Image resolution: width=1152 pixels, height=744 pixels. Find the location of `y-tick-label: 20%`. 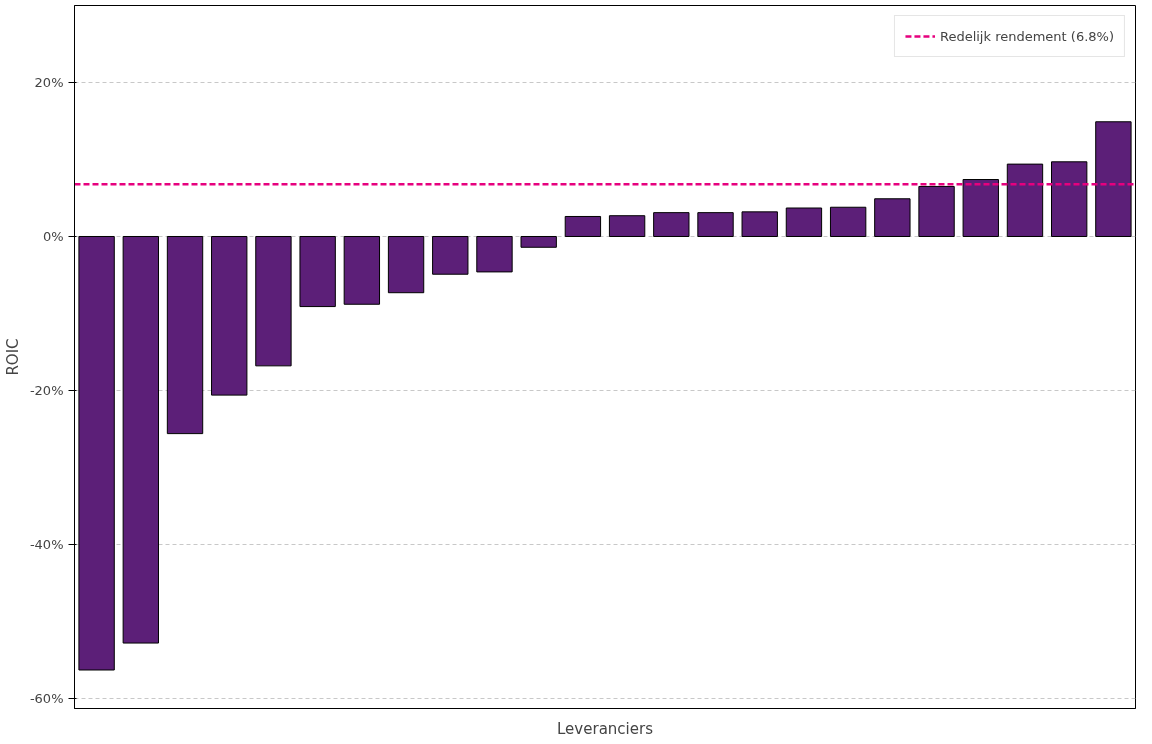

y-tick-label: 20% is located at coordinates (49, 82).